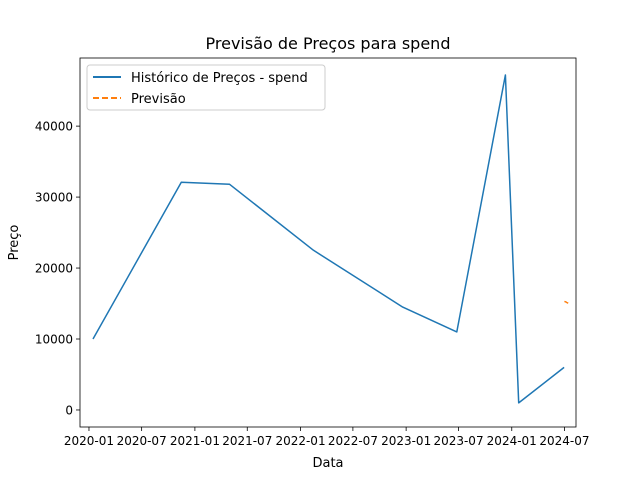 This screenshot has width=640, height=484. I want to click on x-tick-label-4: 2022-01, so click(300, 441).